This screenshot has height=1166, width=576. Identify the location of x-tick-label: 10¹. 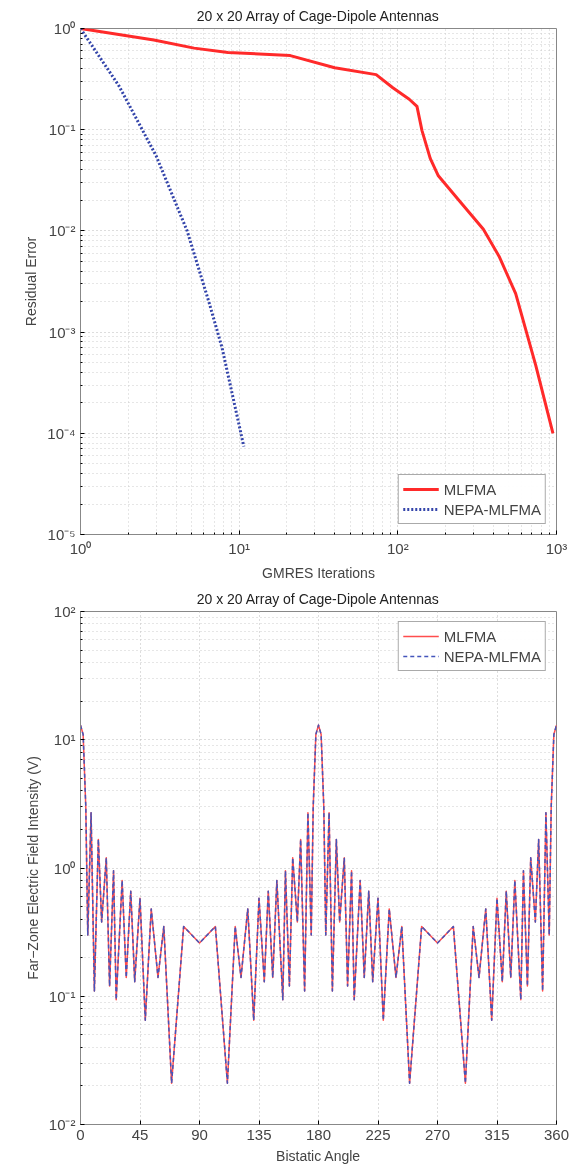
(239, 548).